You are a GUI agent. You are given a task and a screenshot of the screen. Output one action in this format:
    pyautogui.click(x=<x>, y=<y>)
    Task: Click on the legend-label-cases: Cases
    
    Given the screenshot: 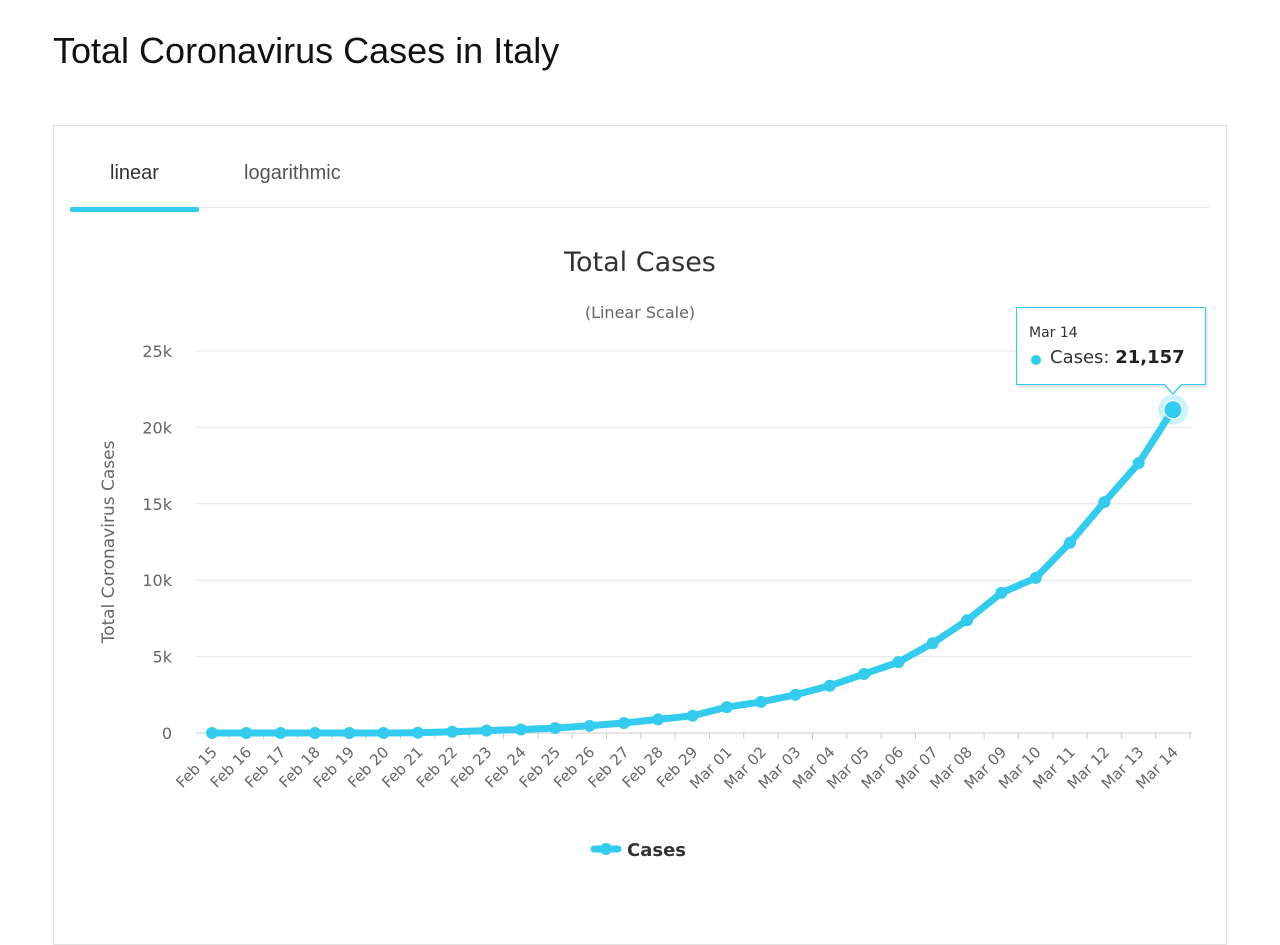 What is the action you would take?
    pyautogui.click(x=656, y=850)
    